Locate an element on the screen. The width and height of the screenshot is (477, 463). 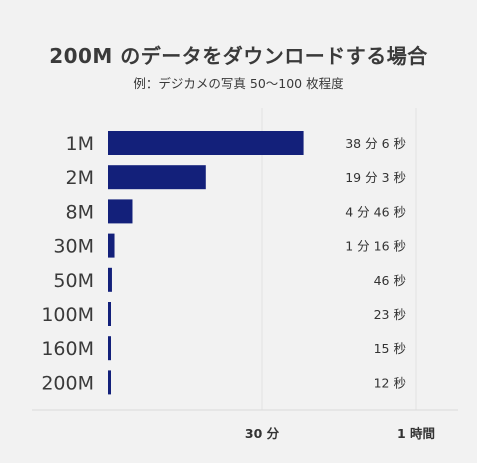
x-tick-label: 30 分 is located at coordinates (262, 433).